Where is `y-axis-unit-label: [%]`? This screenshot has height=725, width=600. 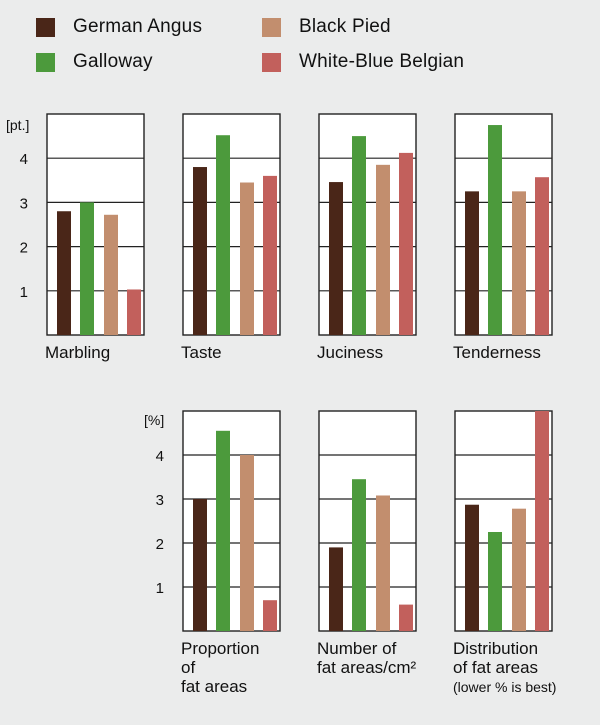
y-axis-unit-label: [%] is located at coordinates (154, 420).